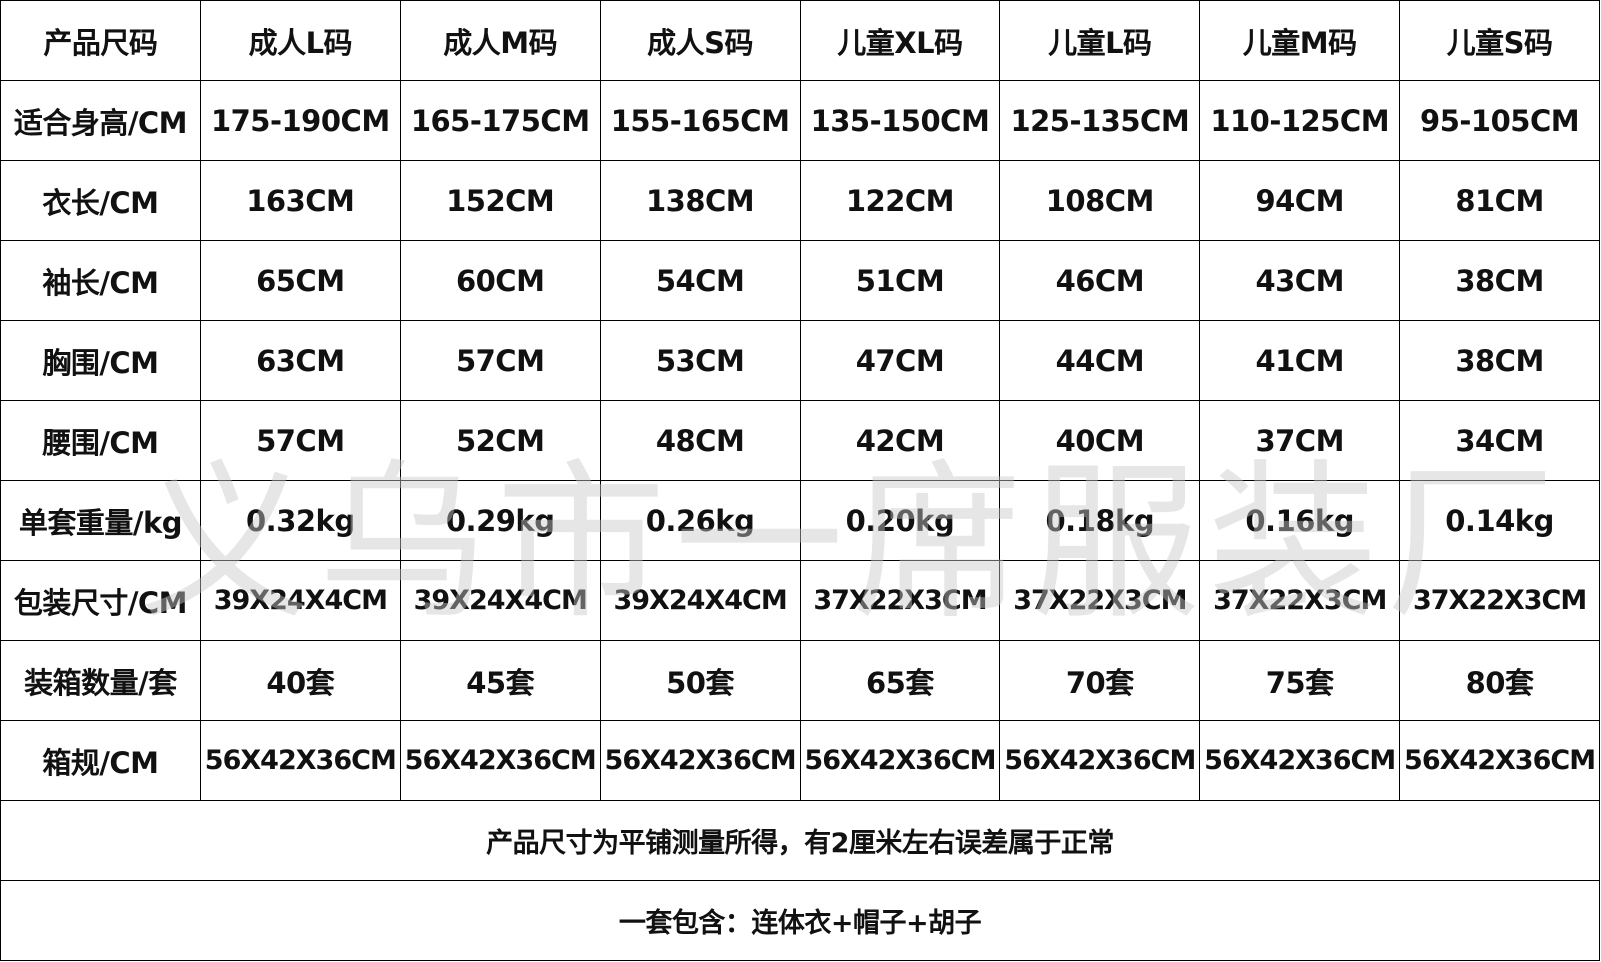 The height and width of the screenshot is (962, 1601). I want to click on table-cell: 94CM, so click(1300, 200).